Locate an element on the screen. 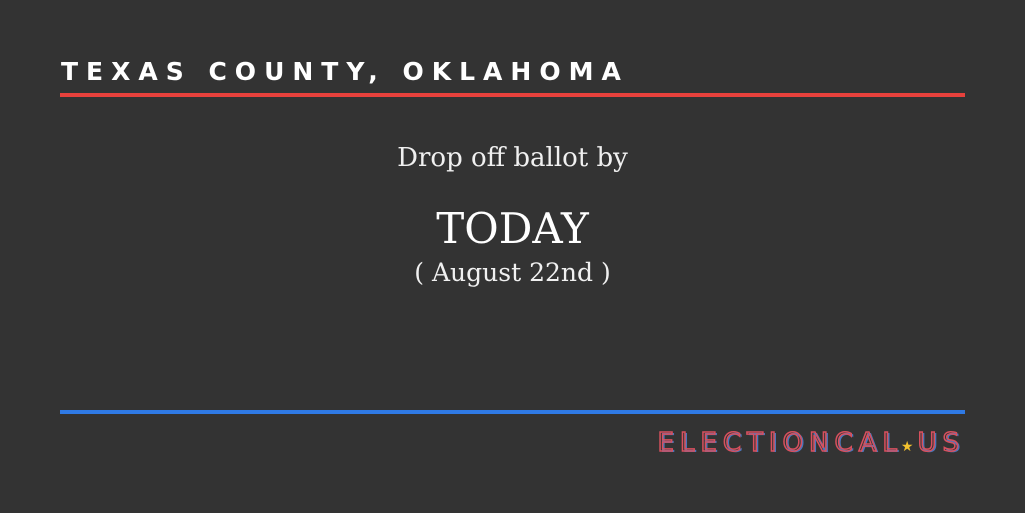 This screenshot has height=513, width=1025. county-title: TEXAS COUNTY, OKLAHOMA is located at coordinates (345, 71).